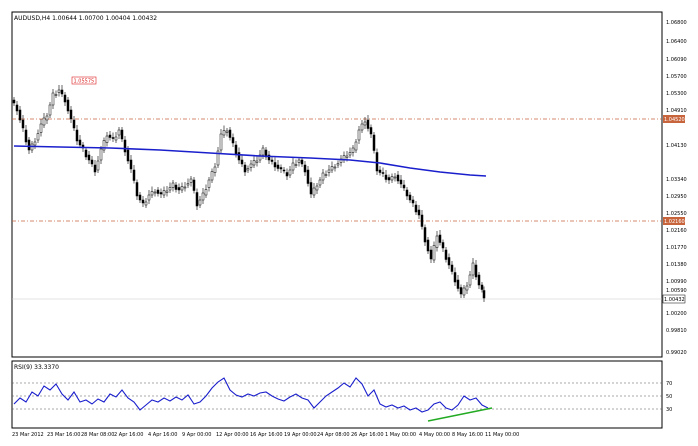  Describe the element at coordinates (250, 161) in the screenshot. I see `moving-average-line` at that location.